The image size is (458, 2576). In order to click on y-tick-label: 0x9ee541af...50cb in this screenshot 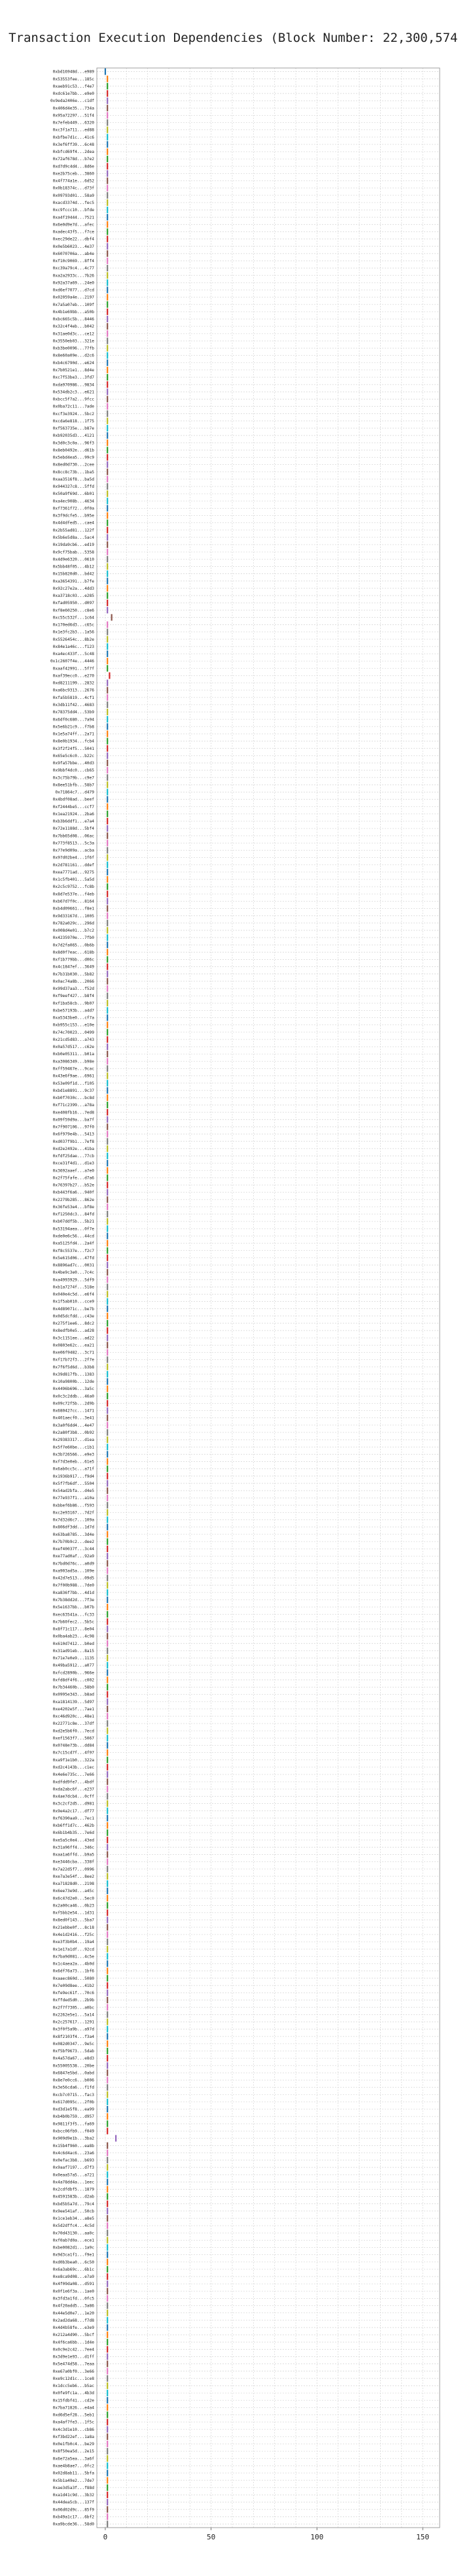, I will do `click(74, 2211)`.